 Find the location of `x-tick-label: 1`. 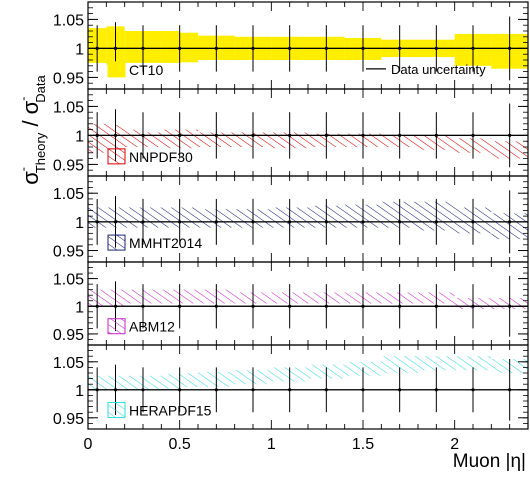

x-tick-label: 1 is located at coordinates (271, 444).